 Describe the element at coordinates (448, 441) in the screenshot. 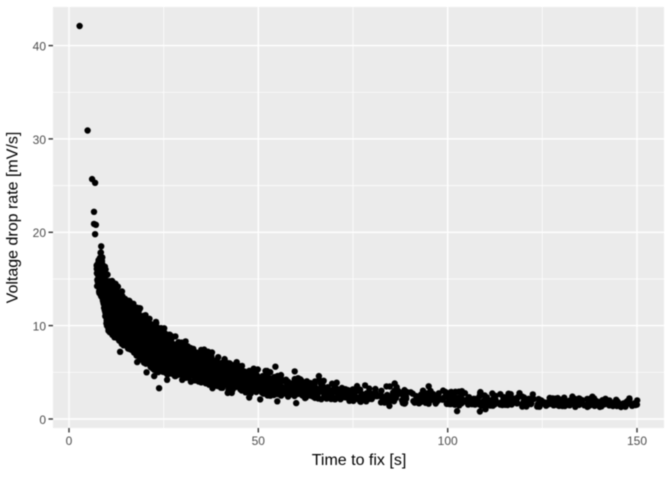

I see `svg-text: 100` at that location.